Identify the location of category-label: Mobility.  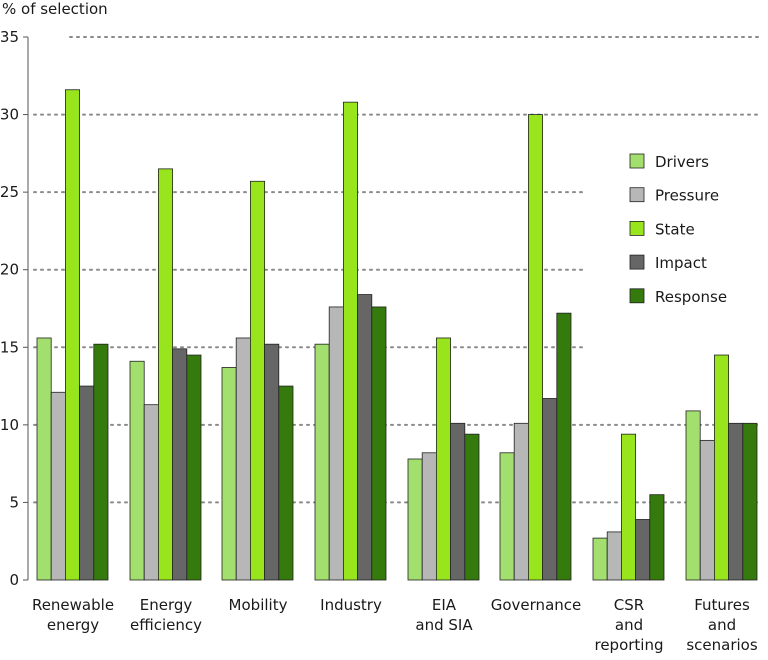
(258, 605).